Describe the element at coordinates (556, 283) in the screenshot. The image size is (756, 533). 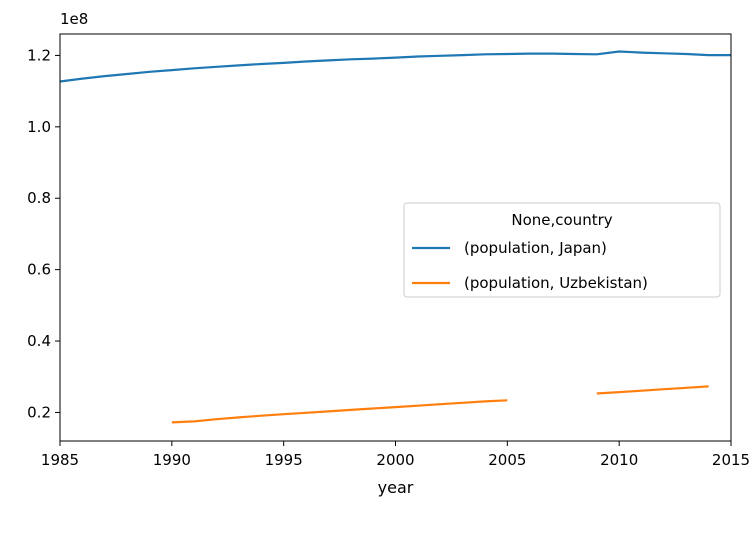
I see `legend-label-2: (population, Uzbekistan)` at that location.